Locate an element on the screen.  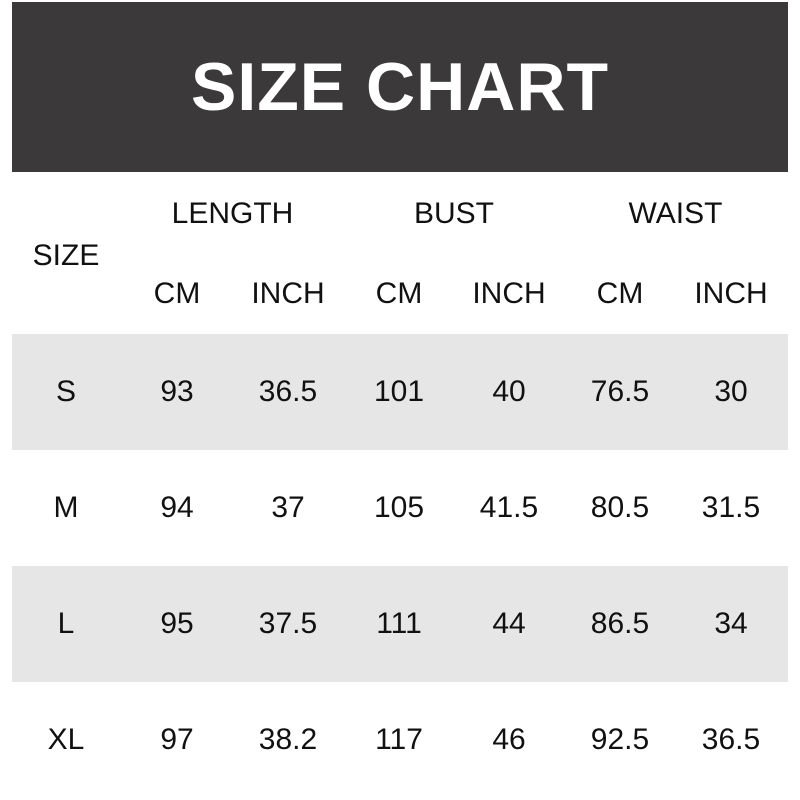
measurement-cell: 101 is located at coordinates (399, 391).